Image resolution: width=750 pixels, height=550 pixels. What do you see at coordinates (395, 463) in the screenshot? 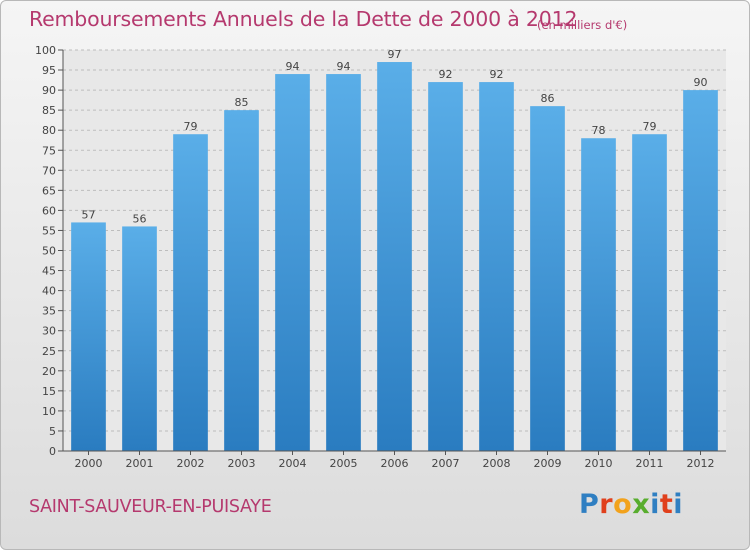
I see `x-tick-label: 2006` at bounding box center [395, 463].